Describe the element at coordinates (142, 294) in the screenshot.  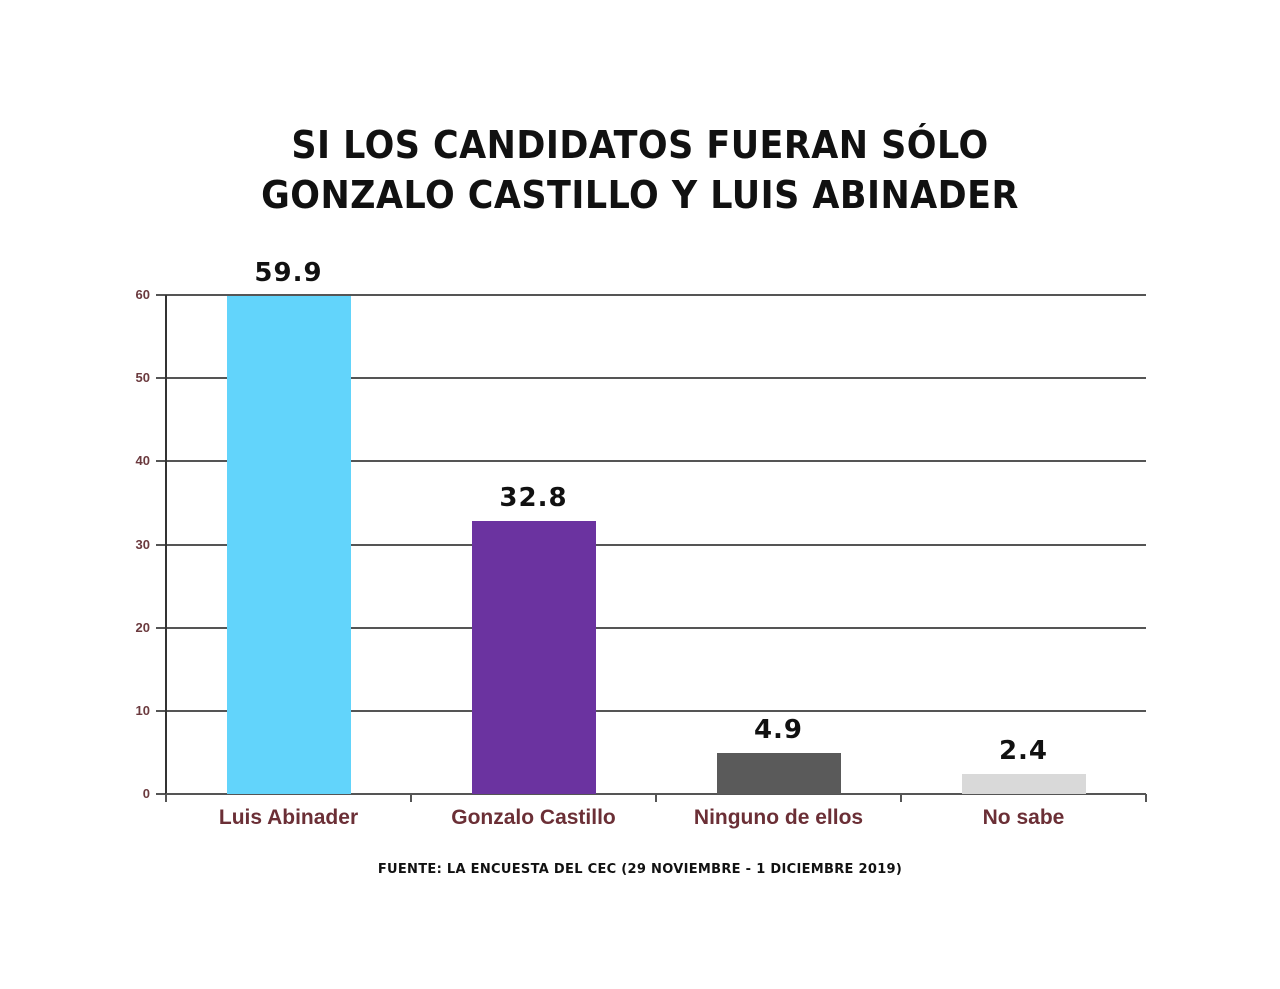
I see `y-tick-label: 60` at that location.